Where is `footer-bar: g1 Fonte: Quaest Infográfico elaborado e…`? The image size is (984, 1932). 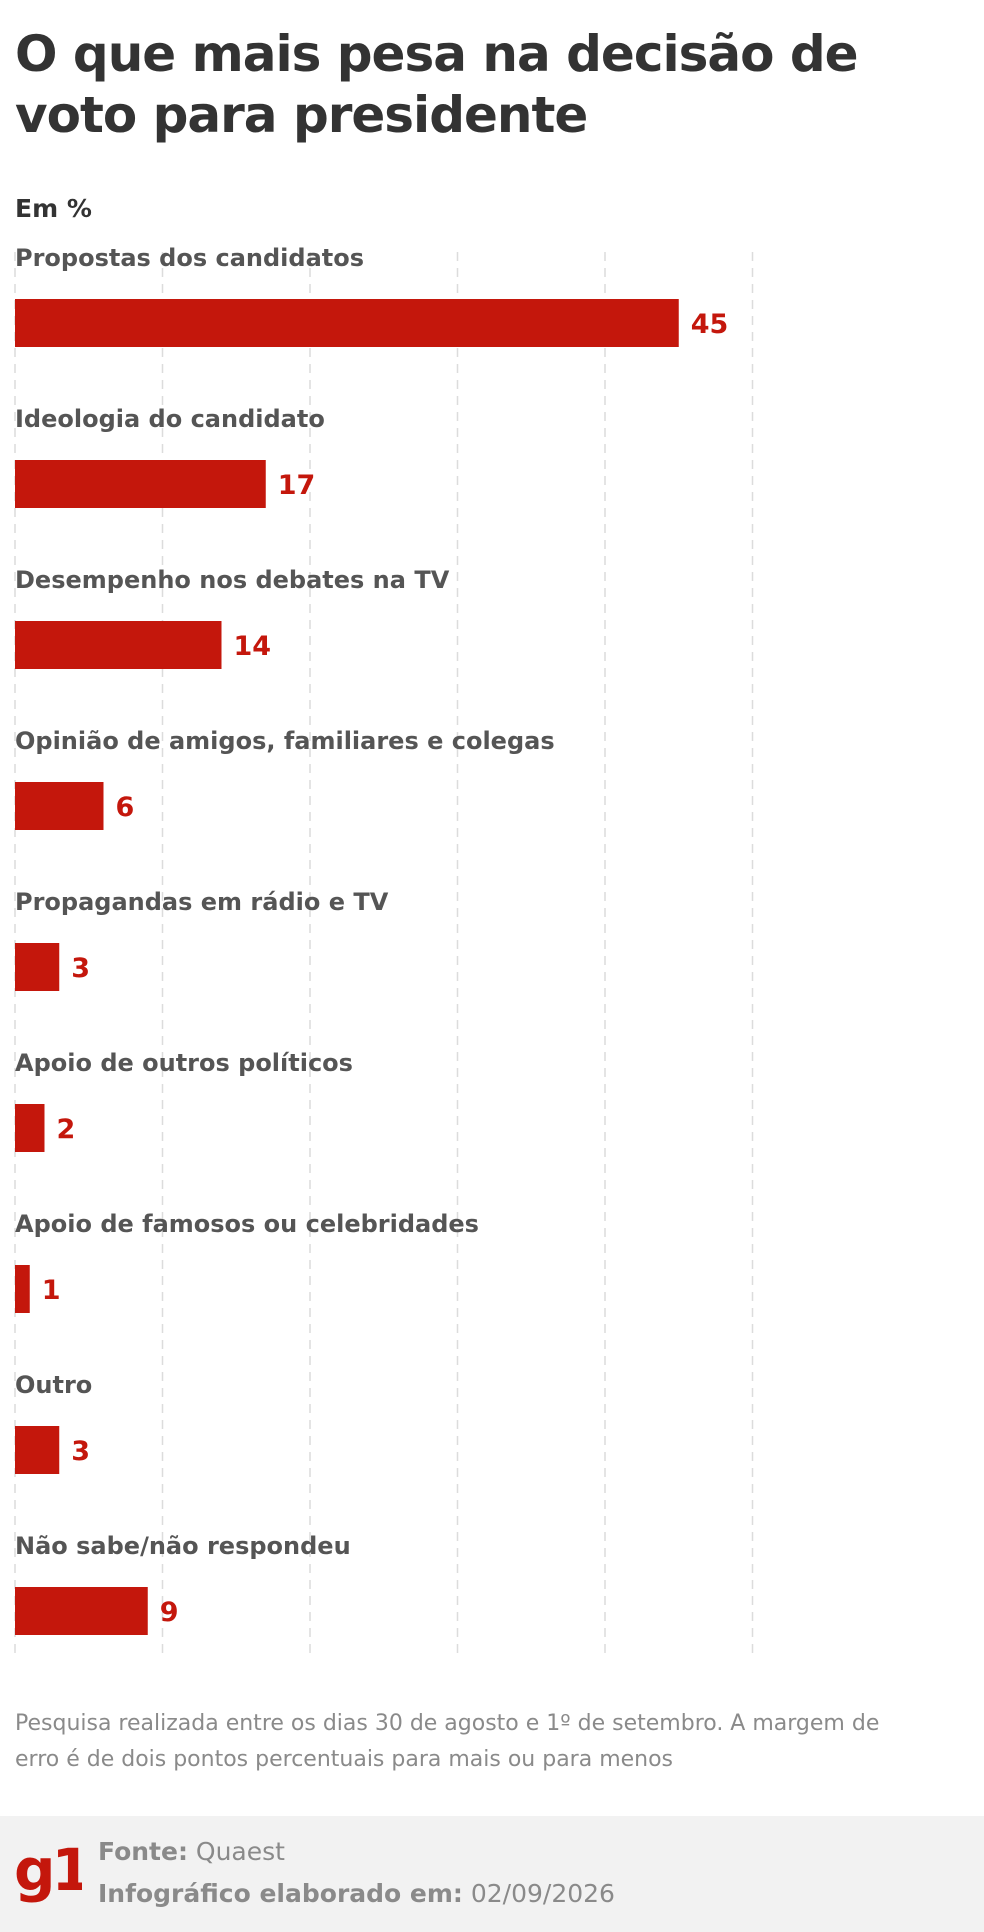 footer-bar: g1 Fonte: Quaest Infográfico elaborado e… is located at coordinates (492, 1874).